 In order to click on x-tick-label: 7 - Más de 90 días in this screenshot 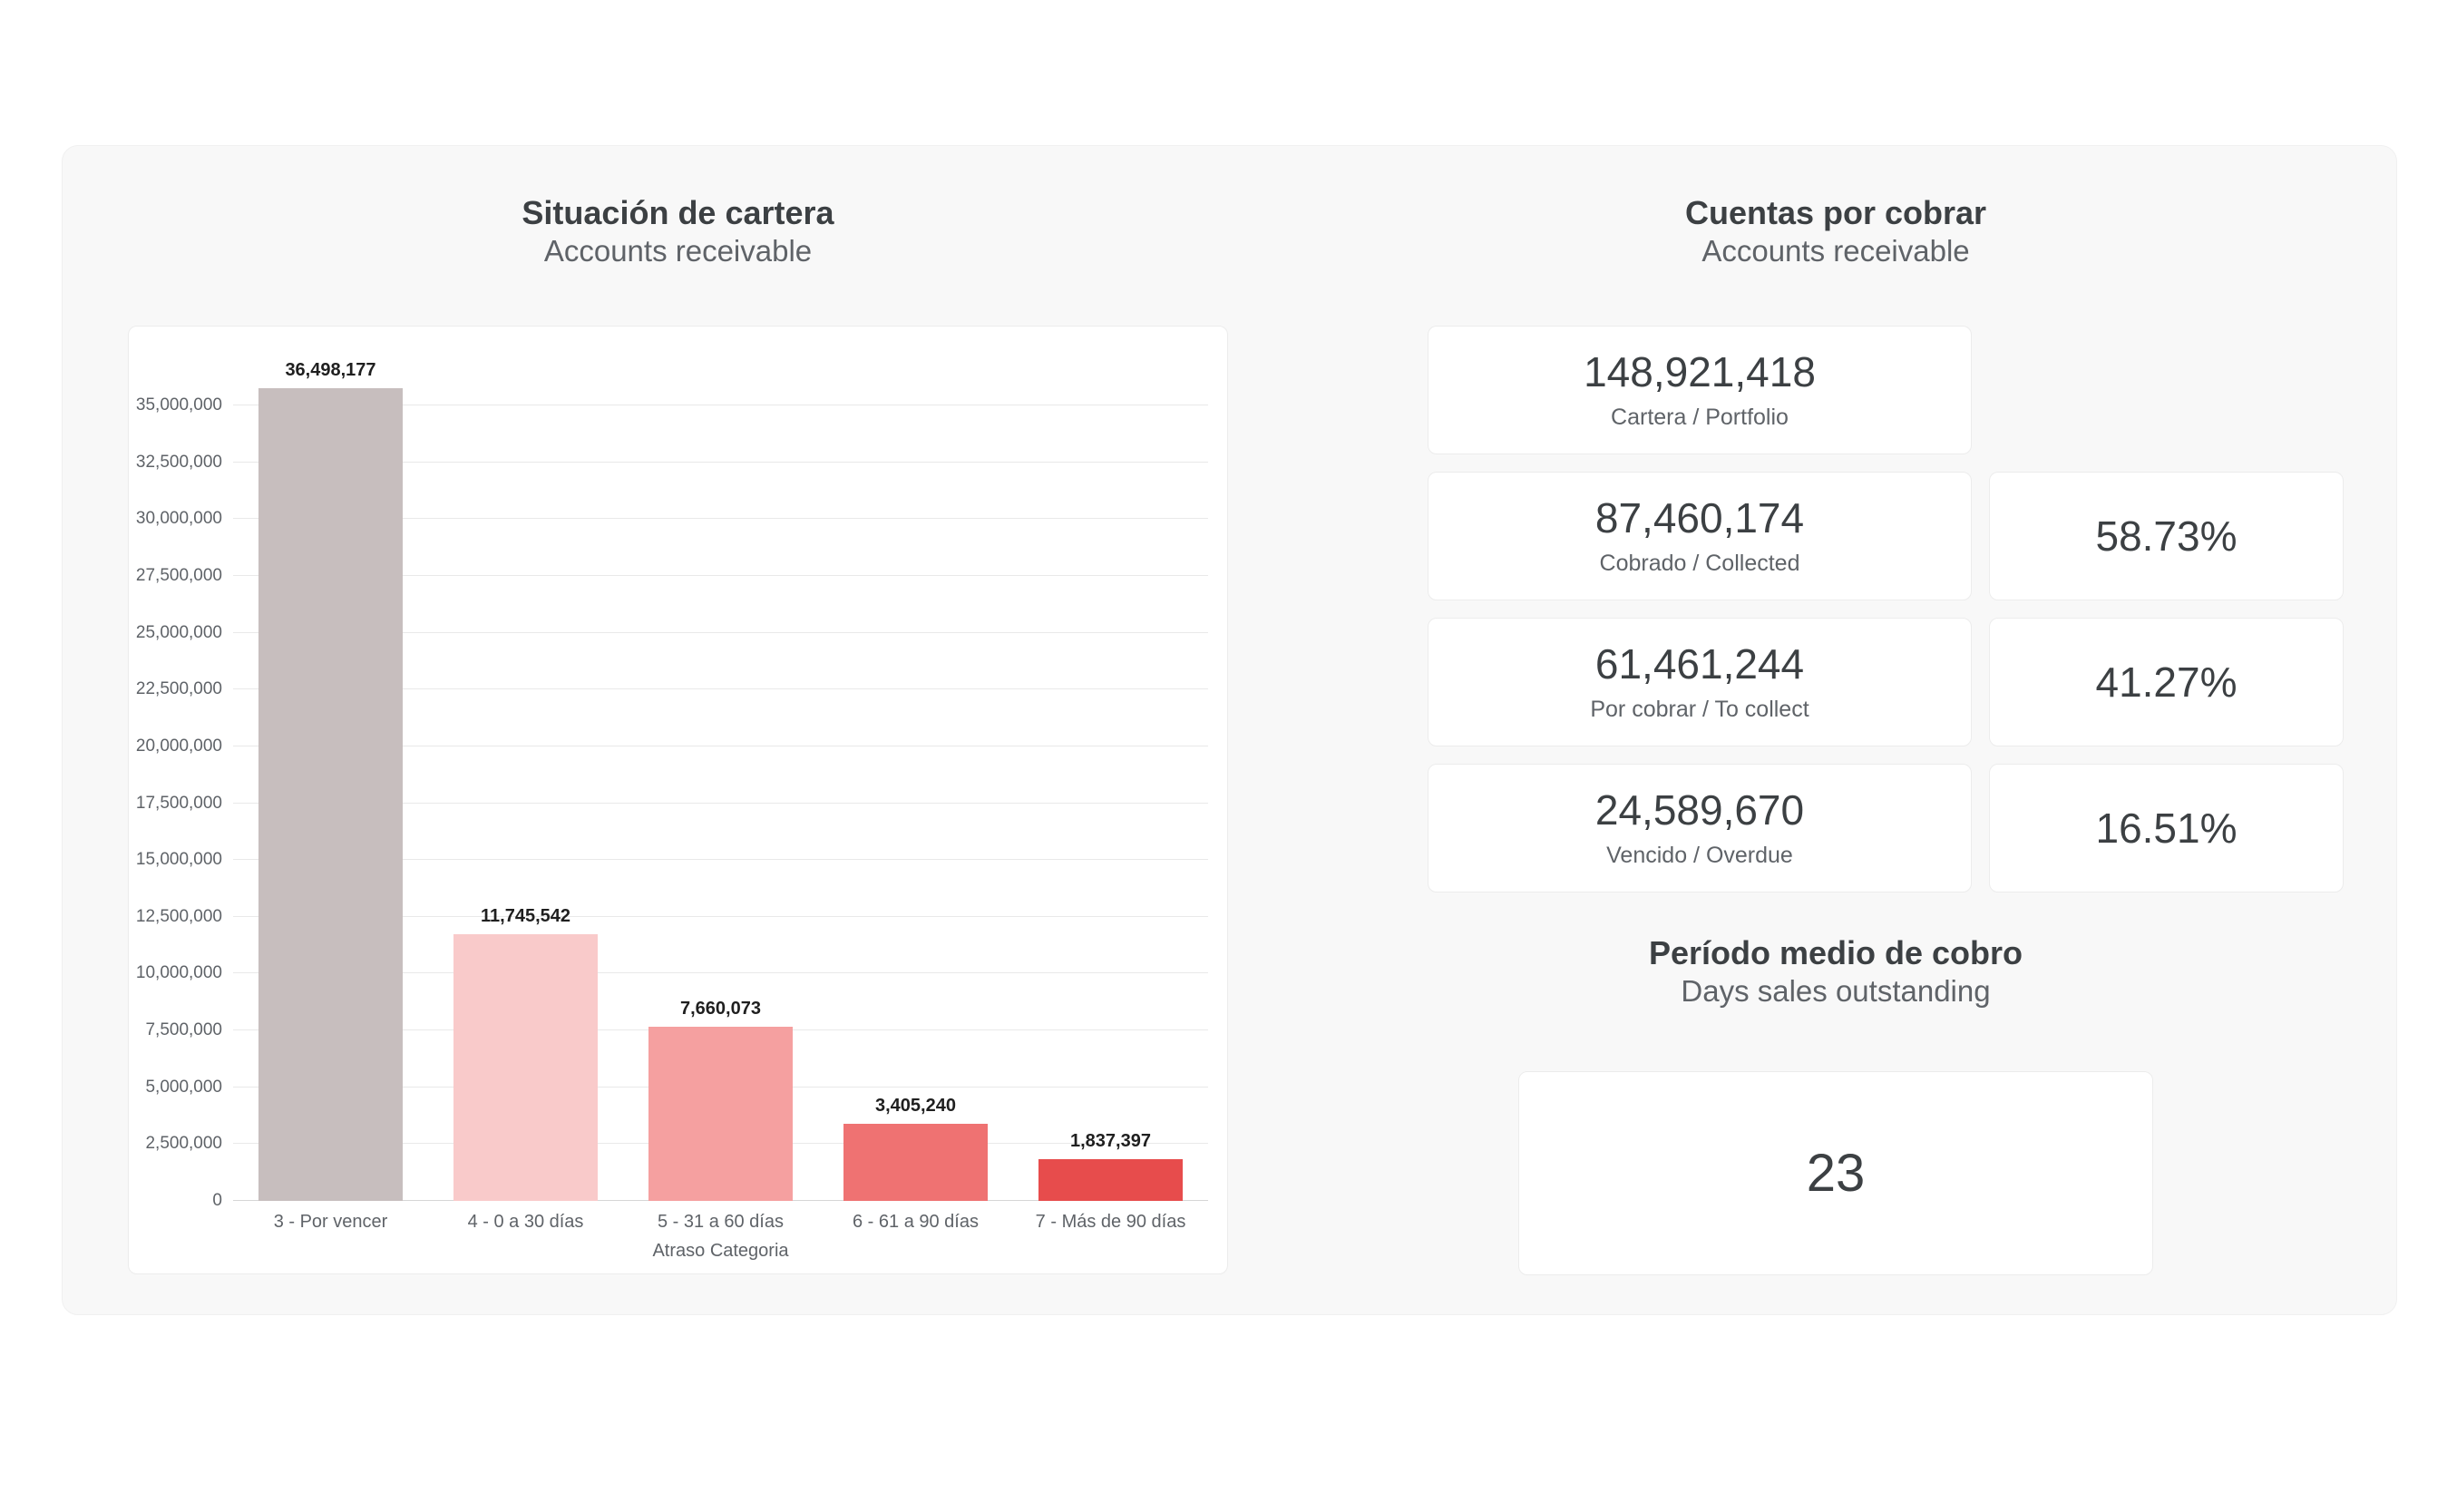, I will do `click(1110, 1222)`.